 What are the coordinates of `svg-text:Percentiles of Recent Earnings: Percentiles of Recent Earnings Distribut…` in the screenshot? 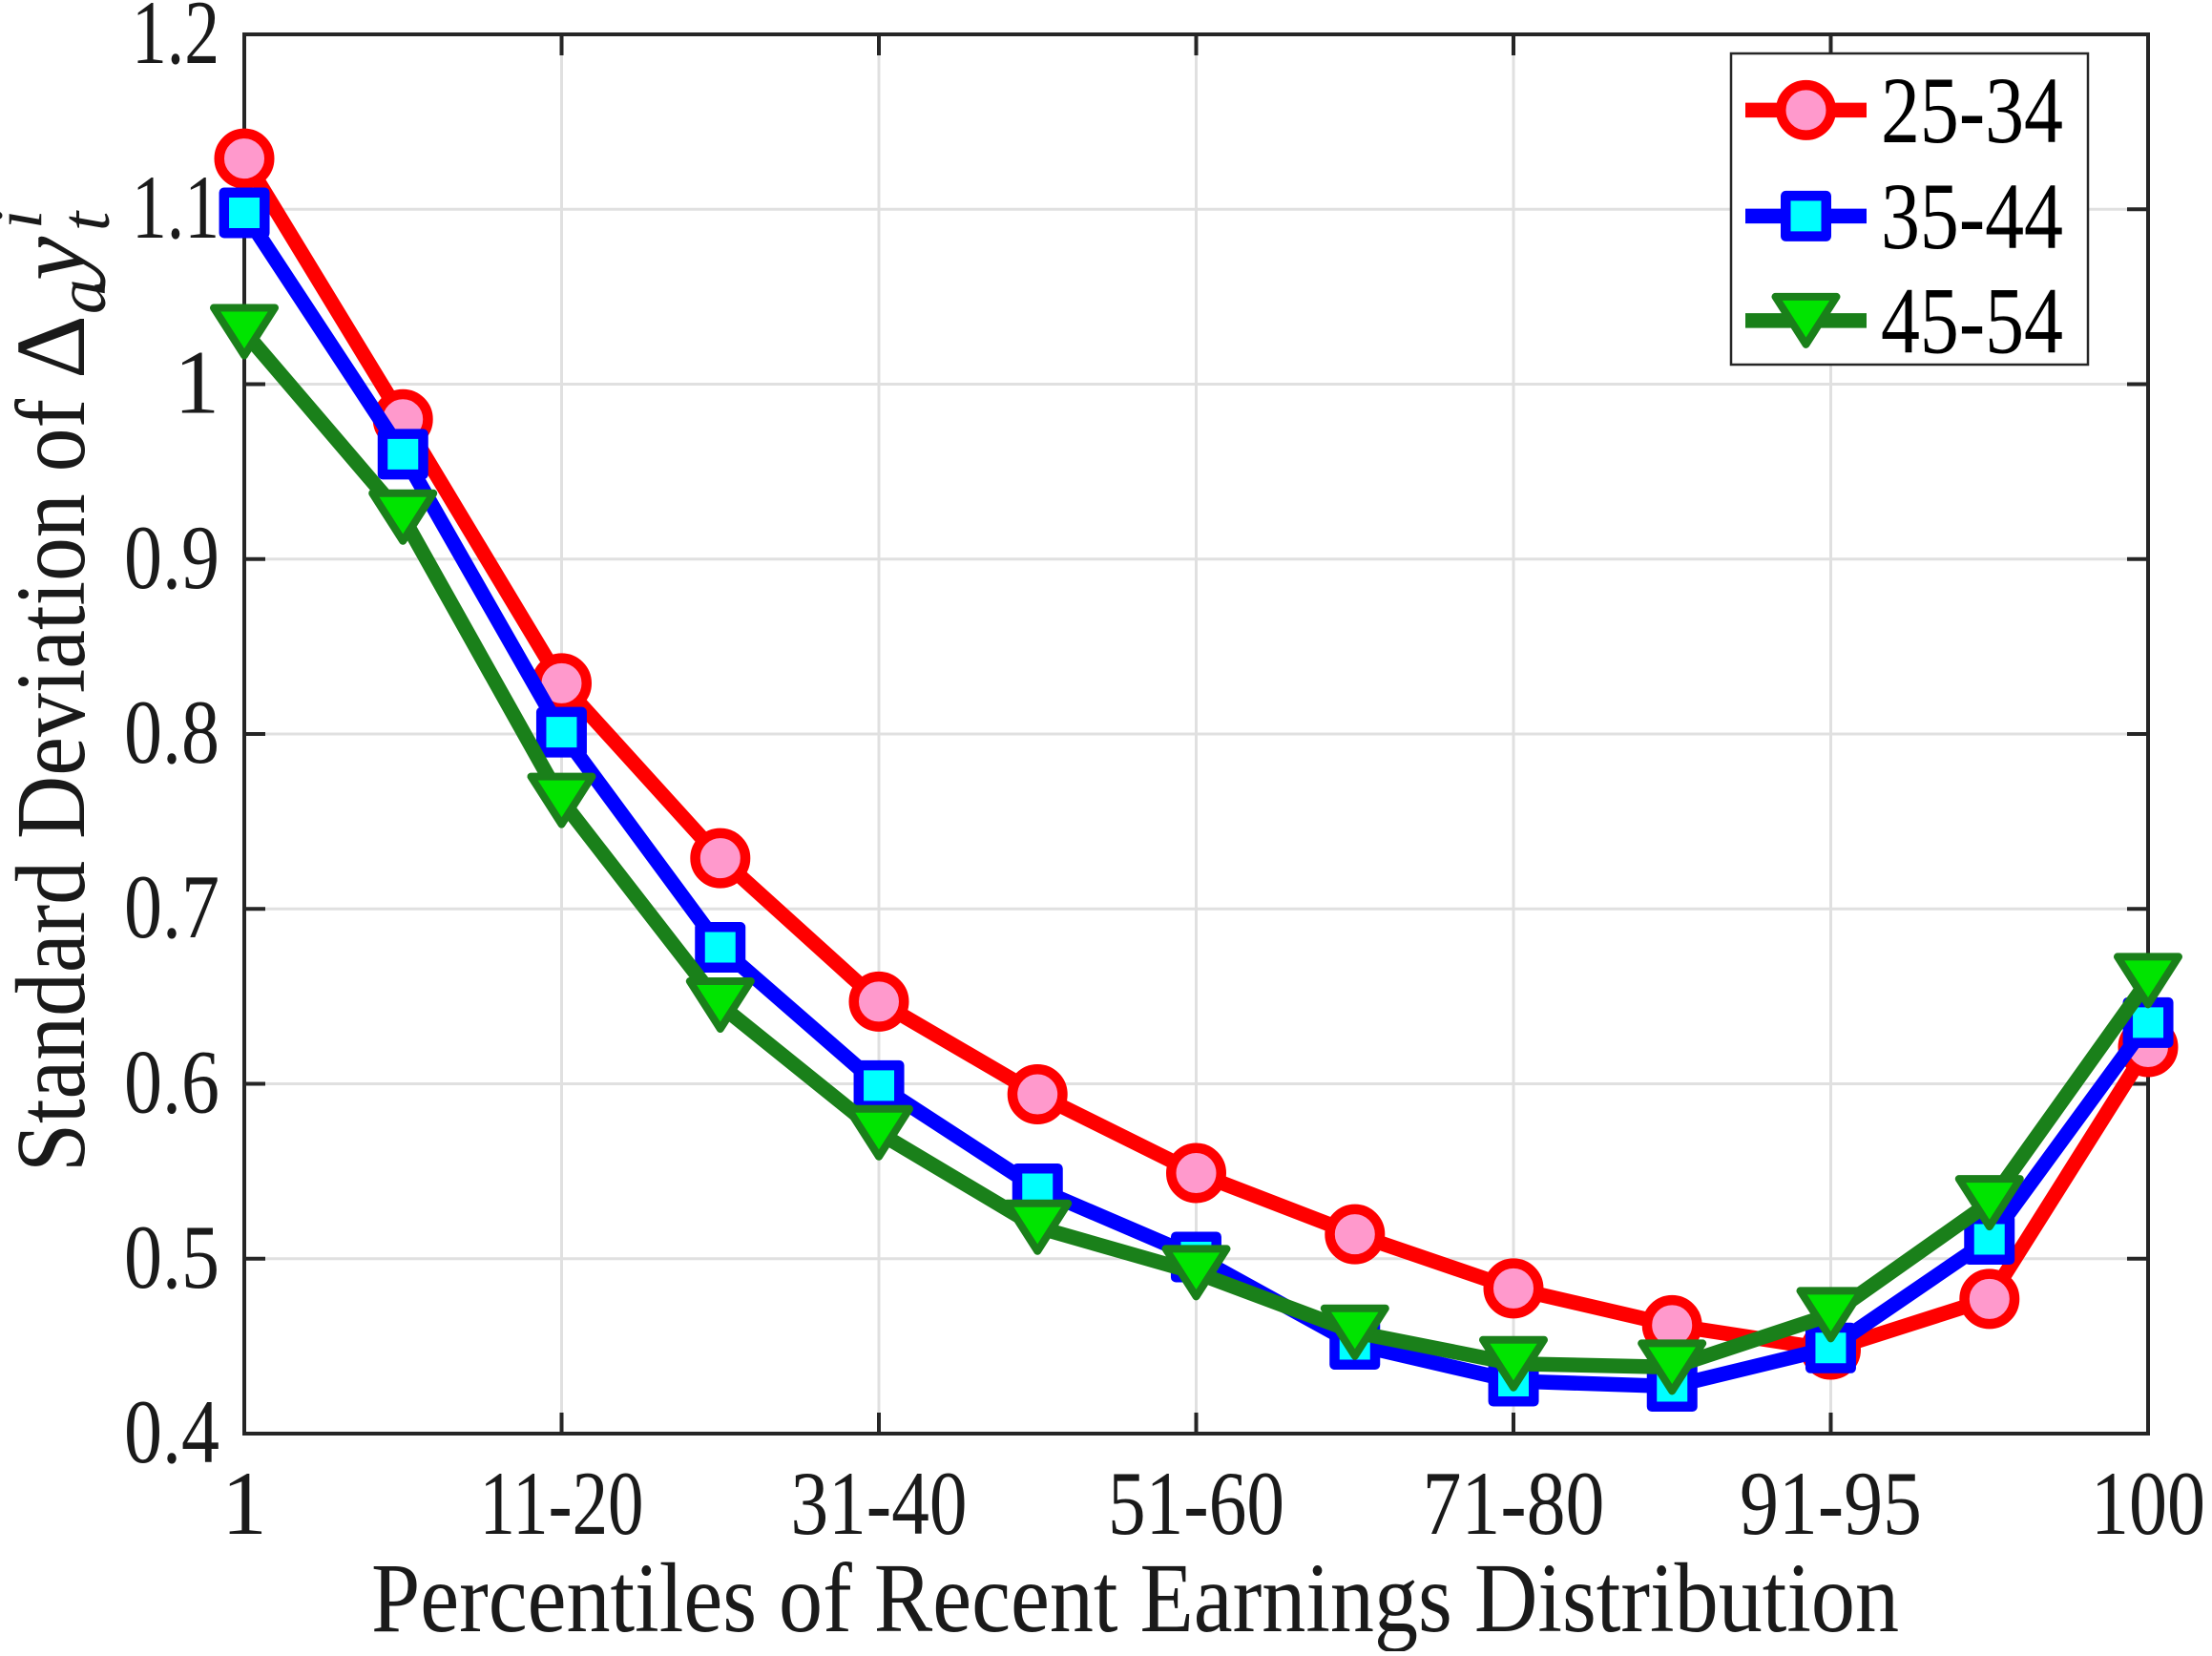 It's located at (1135, 1597).